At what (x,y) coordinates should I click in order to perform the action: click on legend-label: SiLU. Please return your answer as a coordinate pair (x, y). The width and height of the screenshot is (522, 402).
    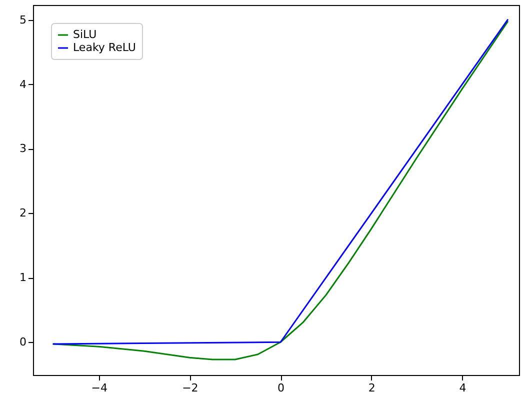
    Looking at the image, I should click on (85, 34).